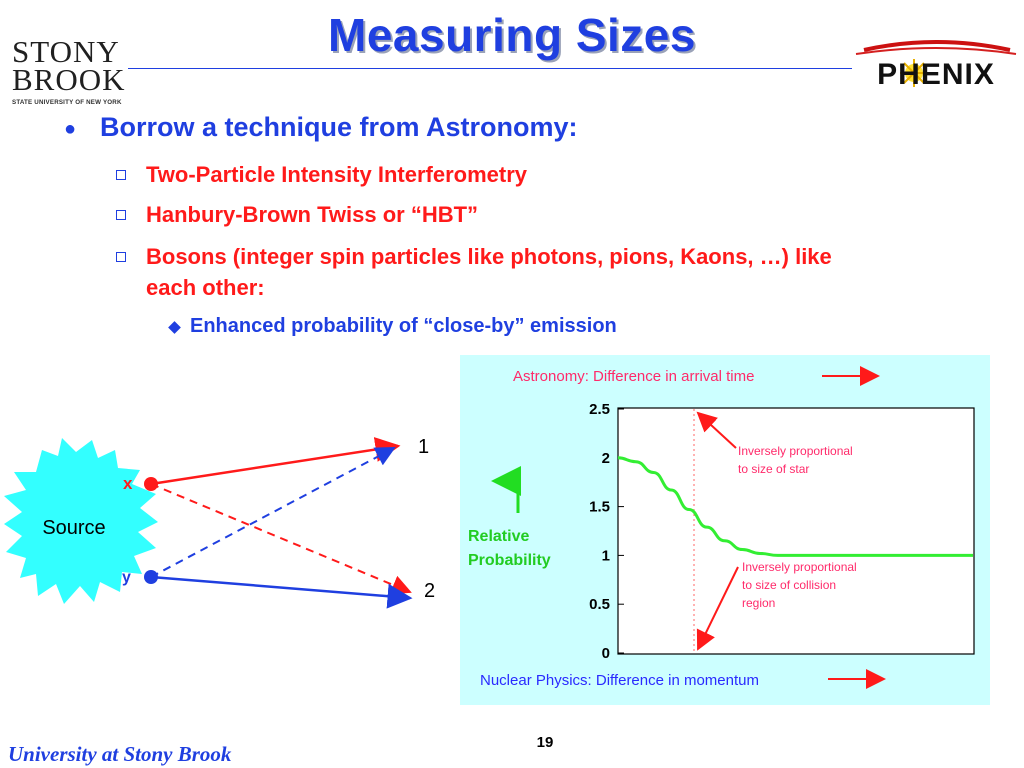 This screenshot has width=1024, height=768. What do you see at coordinates (619, 680) in the screenshot?
I see `chart-bottom-label: Nuclear Physics: Difference in momentum` at bounding box center [619, 680].